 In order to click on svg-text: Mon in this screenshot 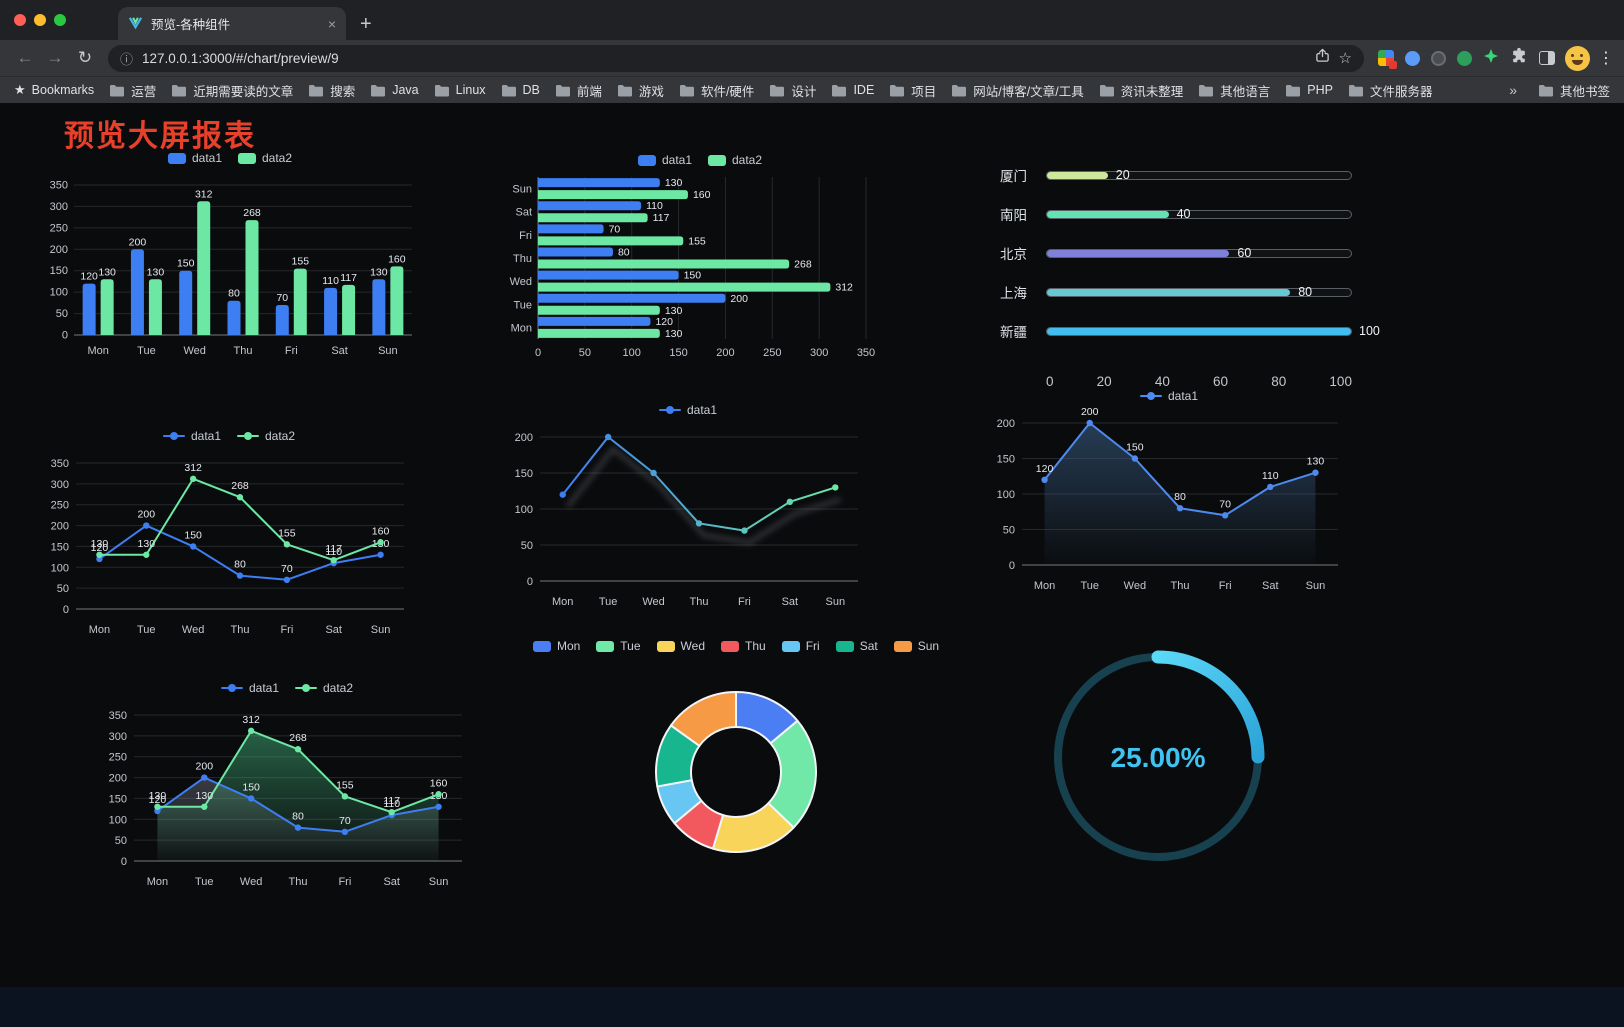, I will do `click(157, 882)`.